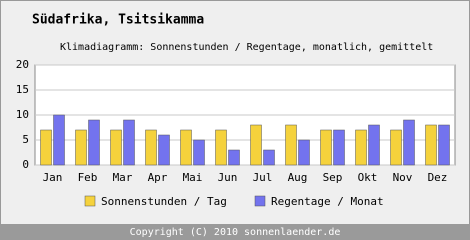 The height and width of the screenshot is (240, 470). I want to click on y-tick-label: 0, so click(25, 164).